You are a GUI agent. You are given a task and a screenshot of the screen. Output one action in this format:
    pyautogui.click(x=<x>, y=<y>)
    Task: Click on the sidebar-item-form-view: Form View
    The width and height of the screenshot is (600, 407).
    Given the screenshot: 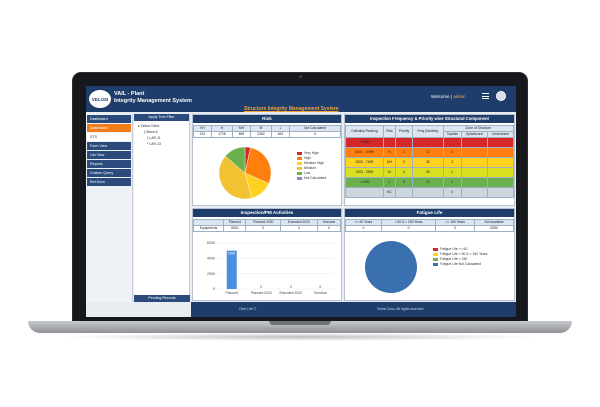 What is the action you would take?
    pyautogui.click(x=109, y=146)
    